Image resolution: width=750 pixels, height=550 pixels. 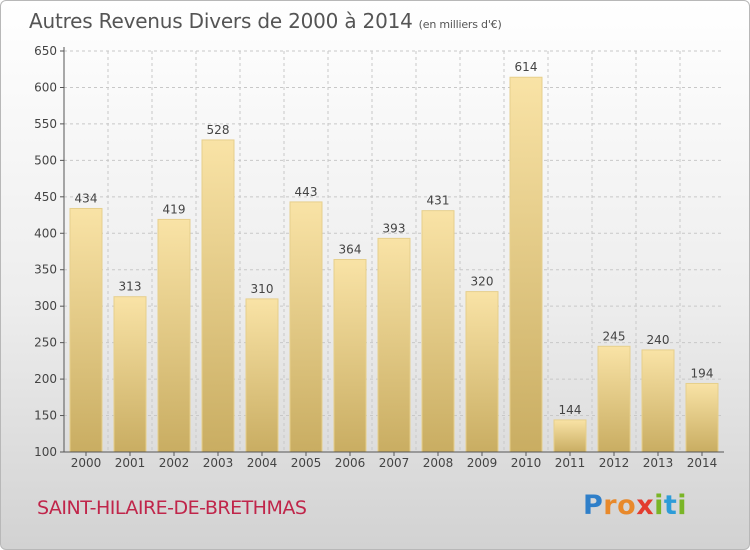 What do you see at coordinates (570, 410) in the screenshot?
I see `bar-value-label: 144` at bounding box center [570, 410].